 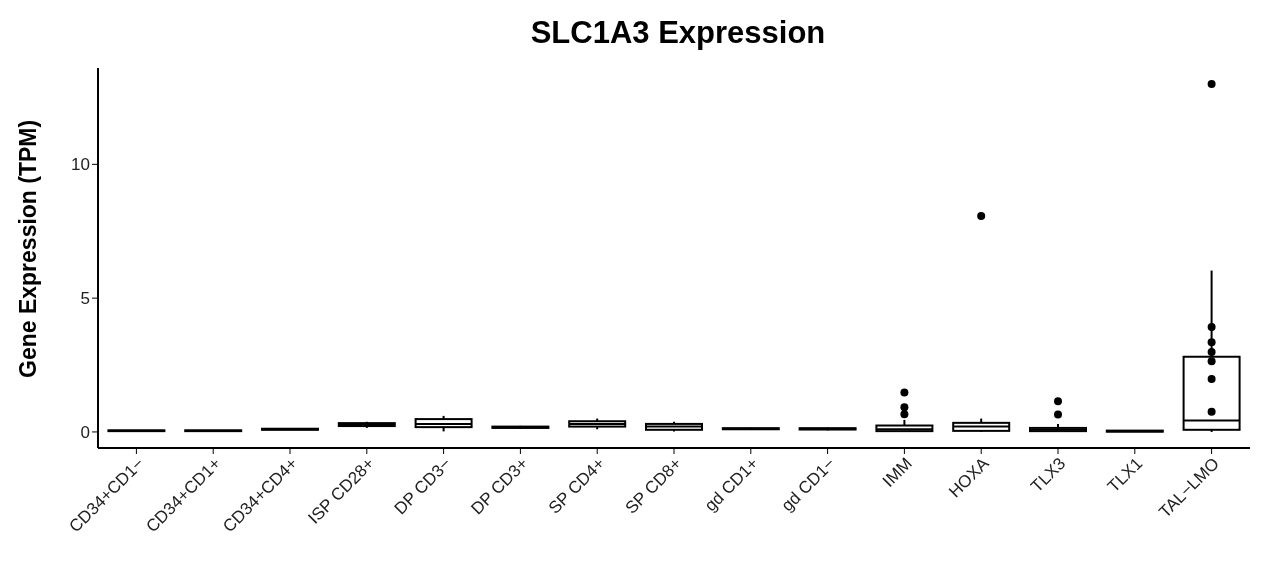 What do you see at coordinates (80, 165) in the screenshot?
I see `y-tick-label: 10` at bounding box center [80, 165].